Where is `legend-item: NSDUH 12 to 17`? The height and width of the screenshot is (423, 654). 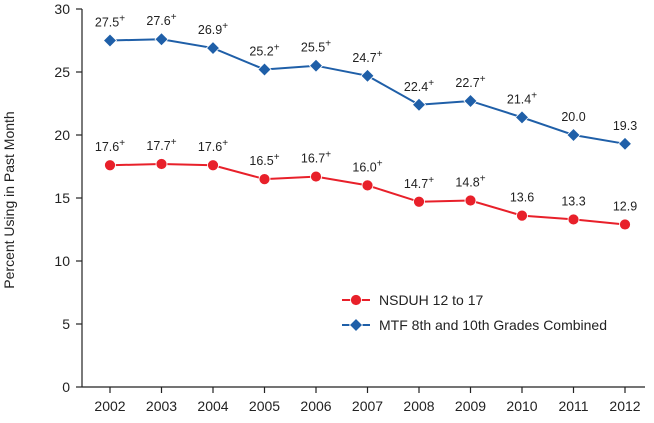 legend-item: NSDUH 12 to 17 is located at coordinates (412, 300).